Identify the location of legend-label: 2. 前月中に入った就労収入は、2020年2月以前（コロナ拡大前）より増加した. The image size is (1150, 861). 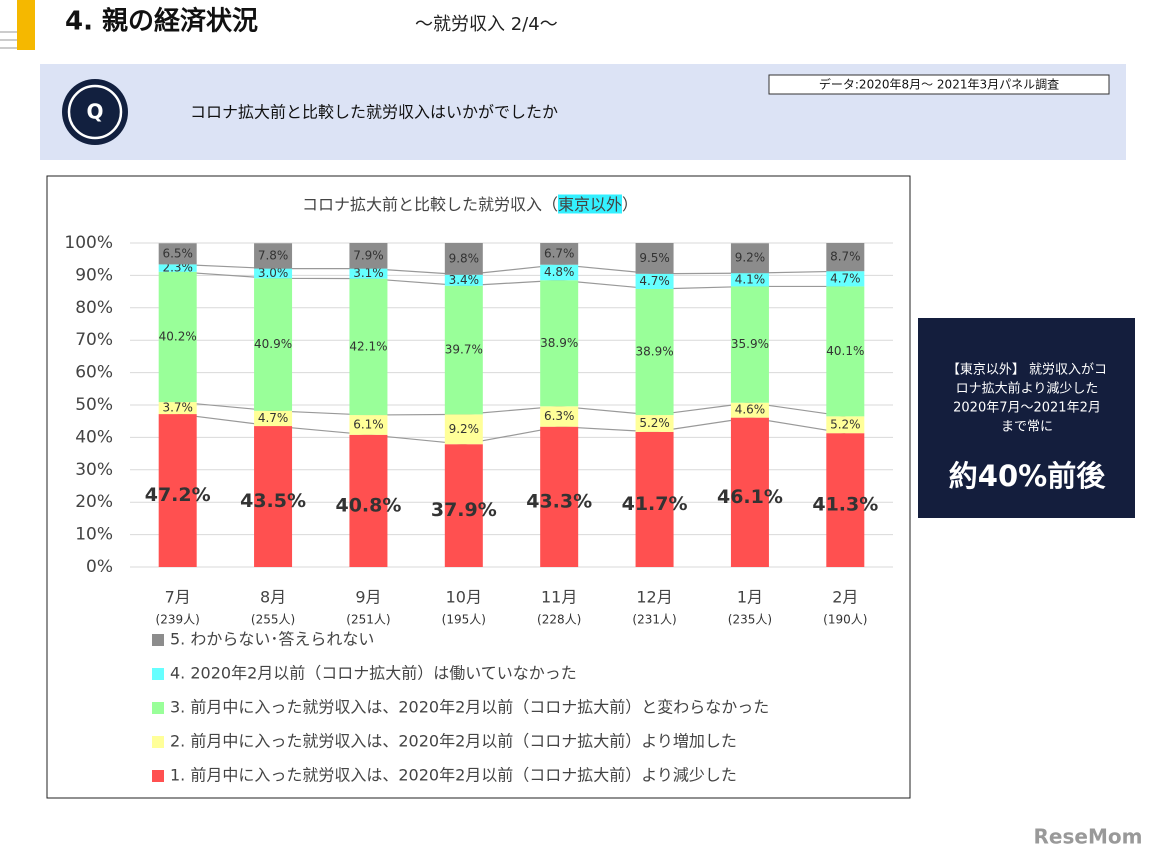
(453, 741).